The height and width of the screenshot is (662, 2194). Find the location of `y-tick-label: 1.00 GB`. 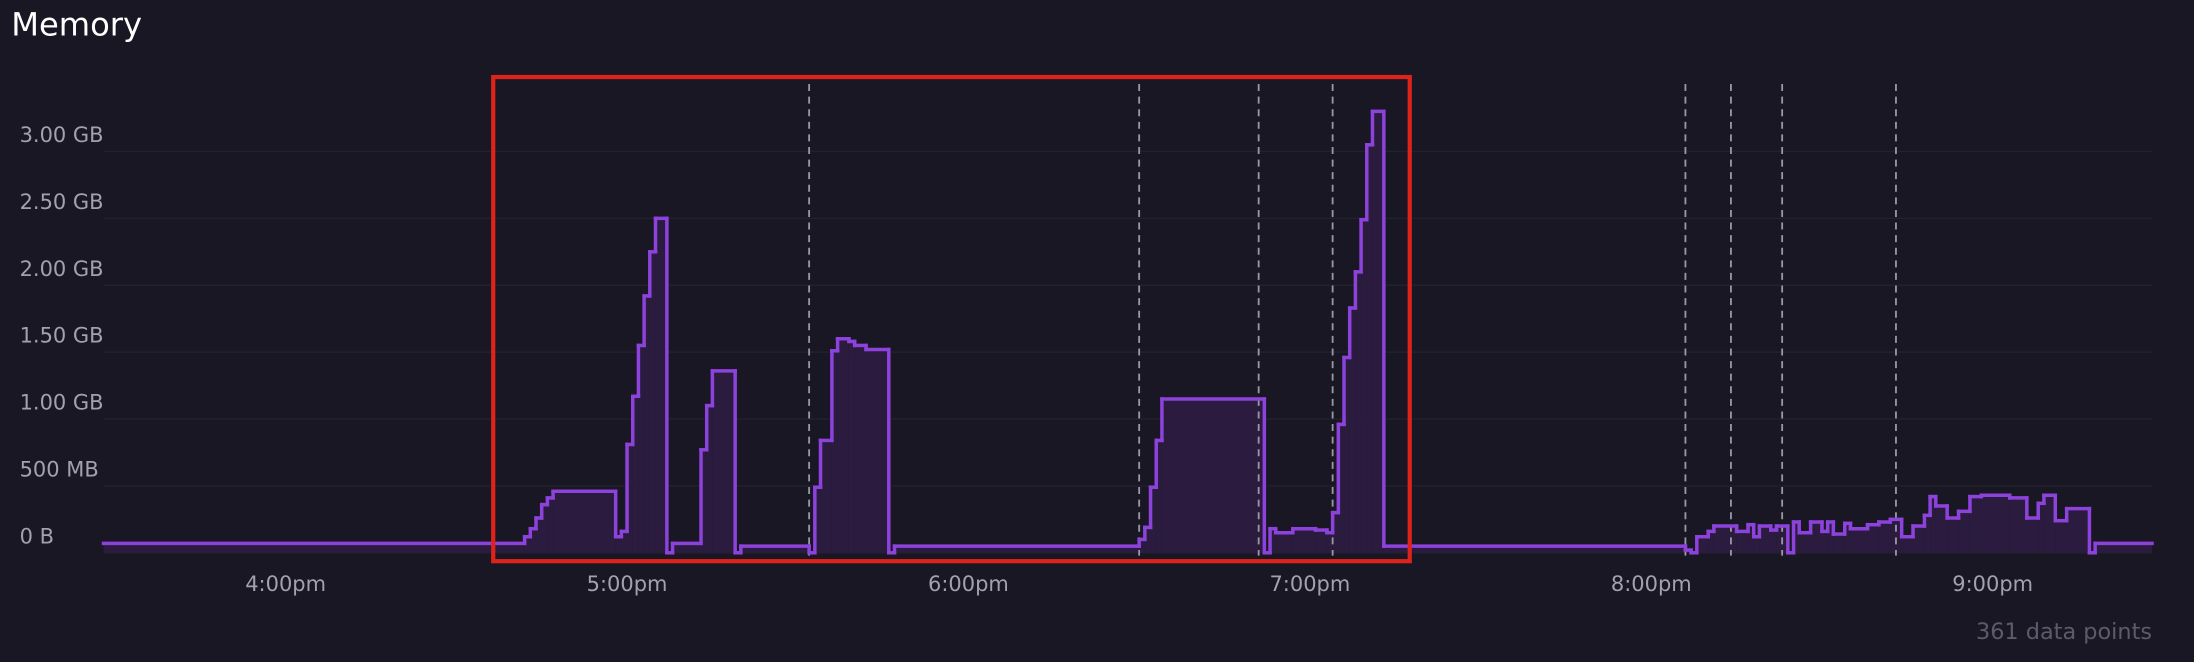

y-tick-label: 1.00 GB is located at coordinates (62, 403).